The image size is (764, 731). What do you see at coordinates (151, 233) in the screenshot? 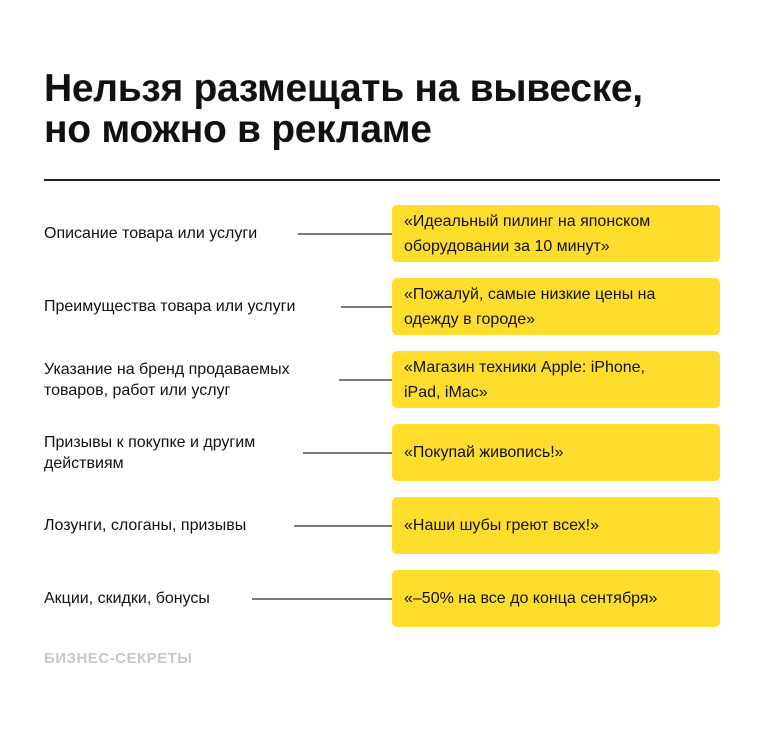
I see `row-label: Описание товара или услуги` at bounding box center [151, 233].